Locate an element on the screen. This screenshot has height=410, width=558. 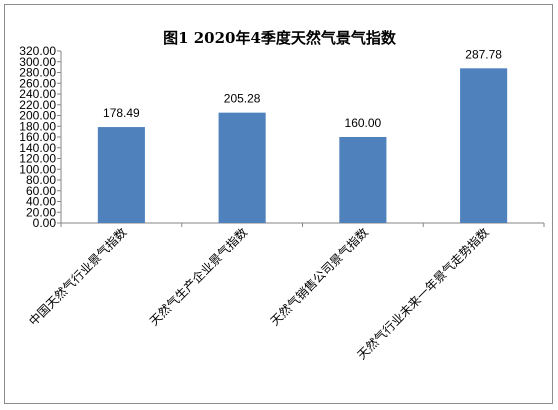
x-category-label: 中国天然气行业景气指数 is located at coordinates (78, 277).